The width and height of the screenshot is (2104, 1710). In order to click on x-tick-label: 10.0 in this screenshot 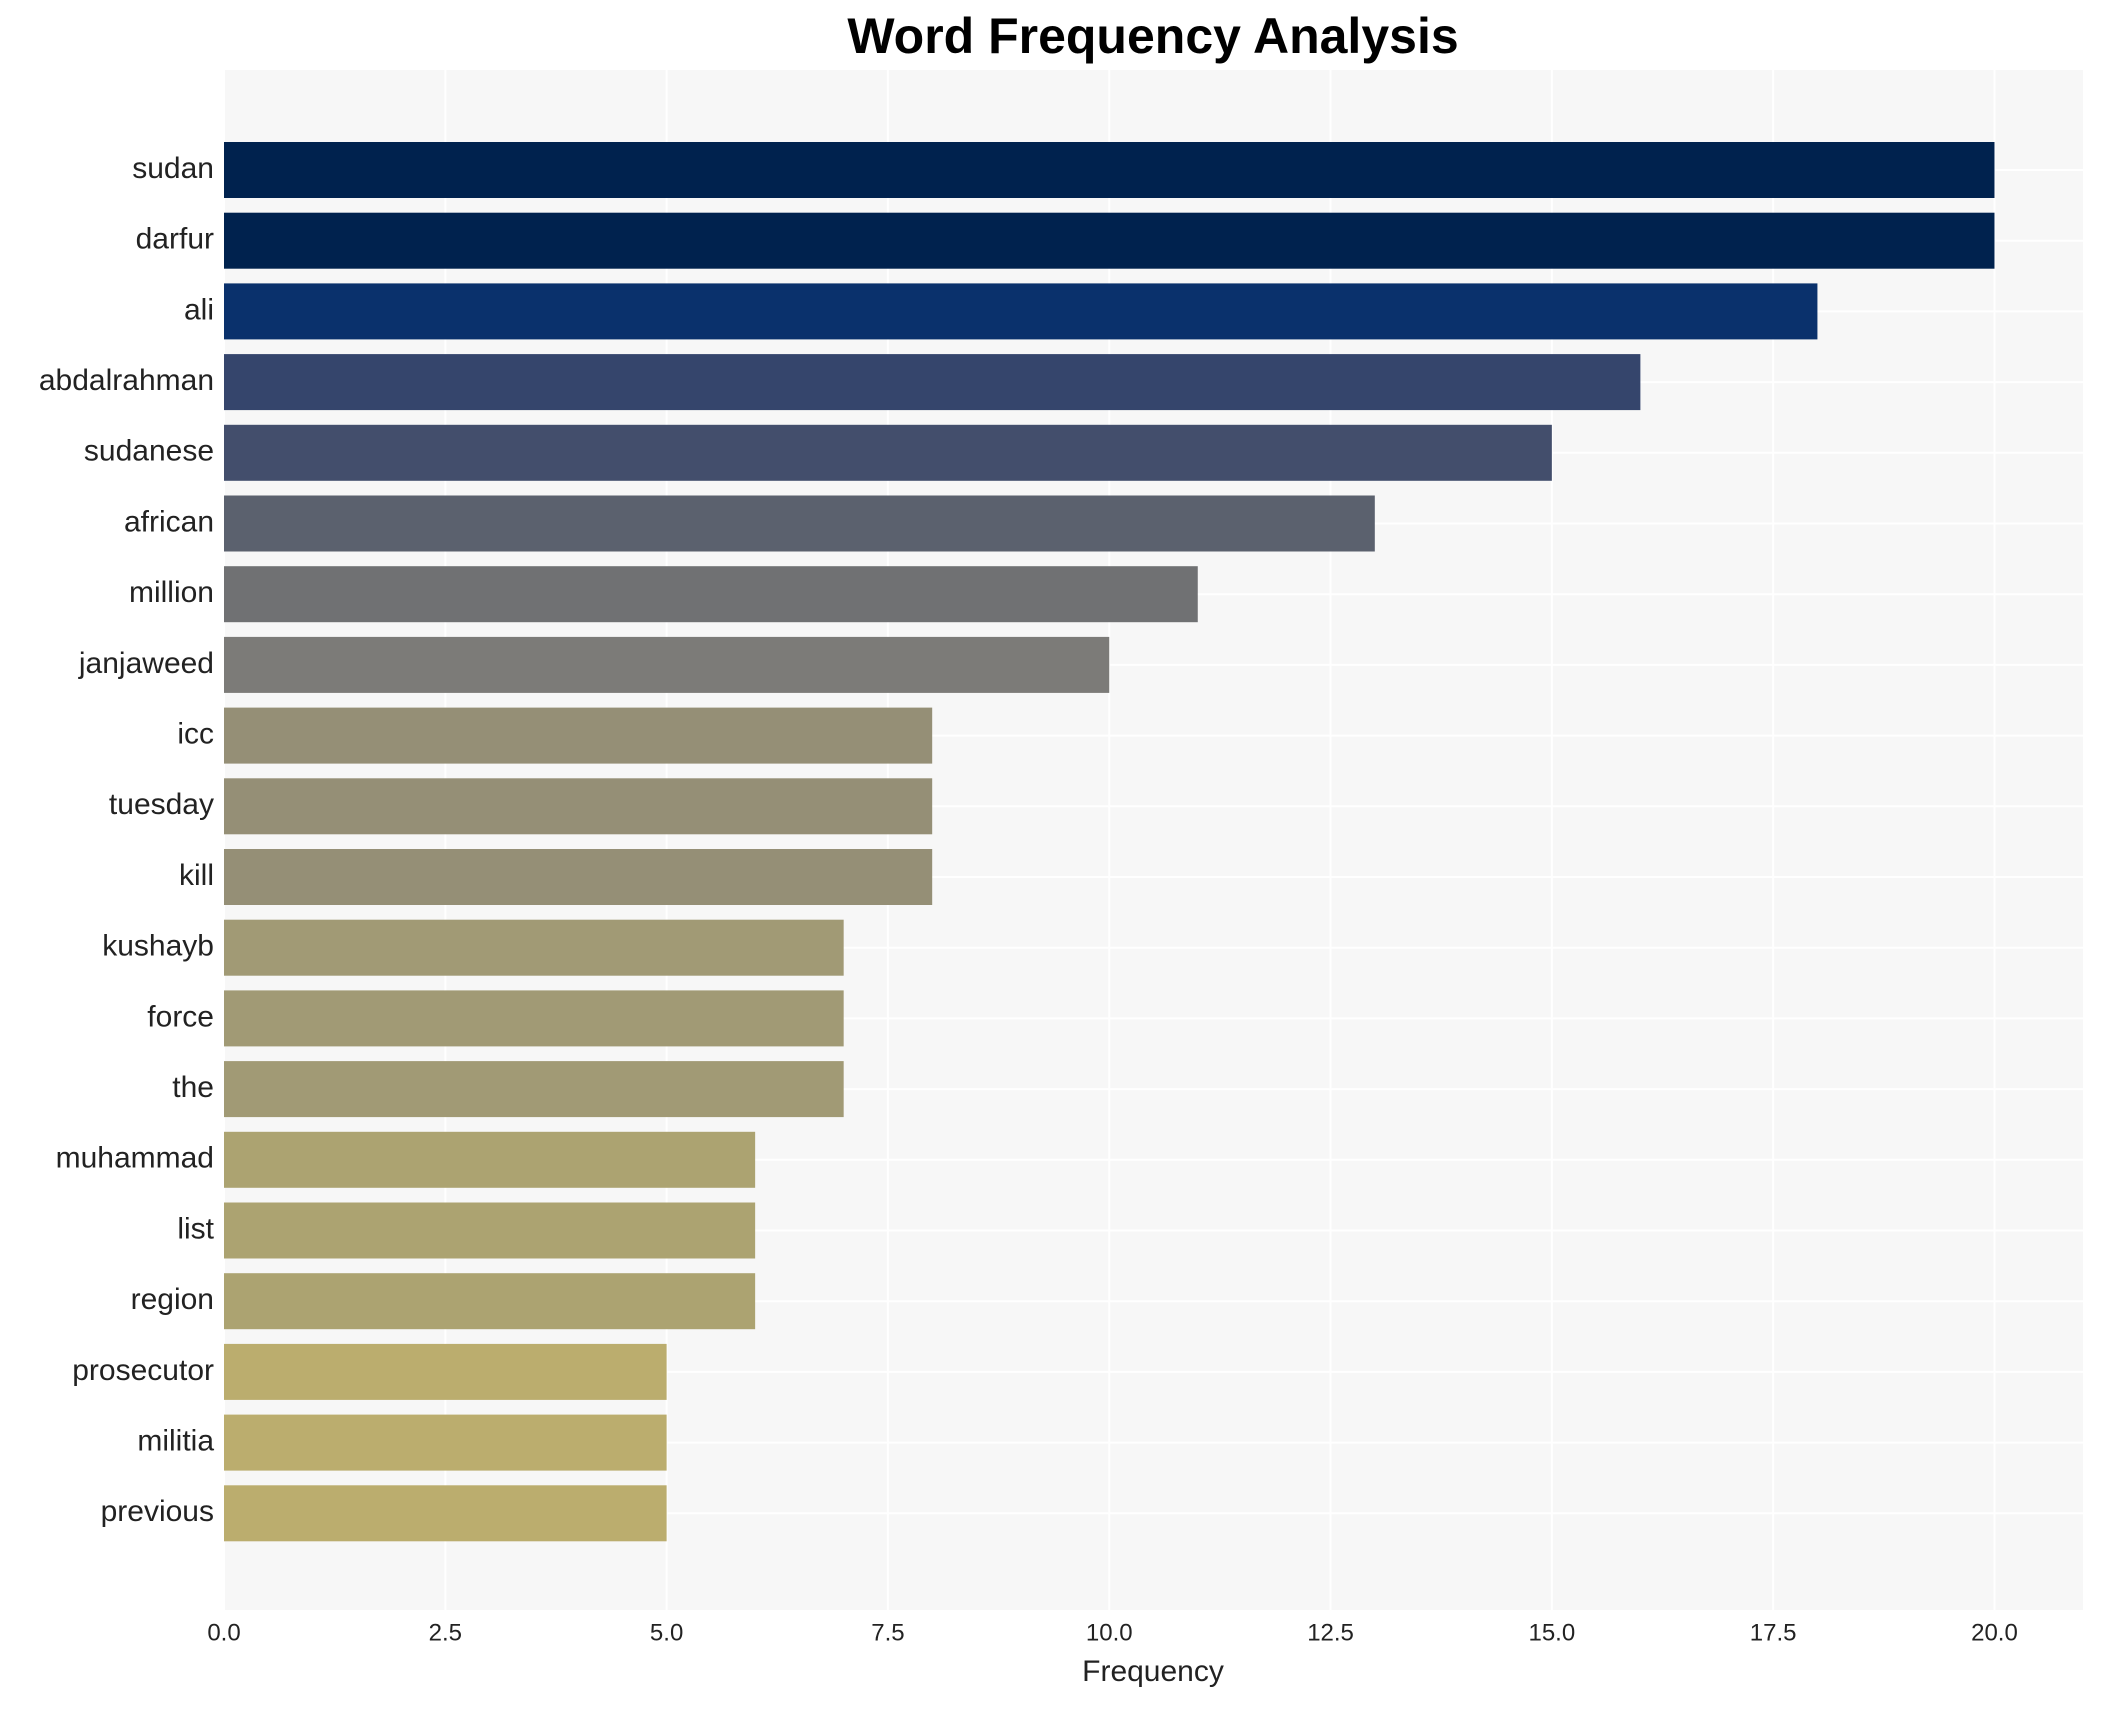, I will do `click(1109, 1632)`.